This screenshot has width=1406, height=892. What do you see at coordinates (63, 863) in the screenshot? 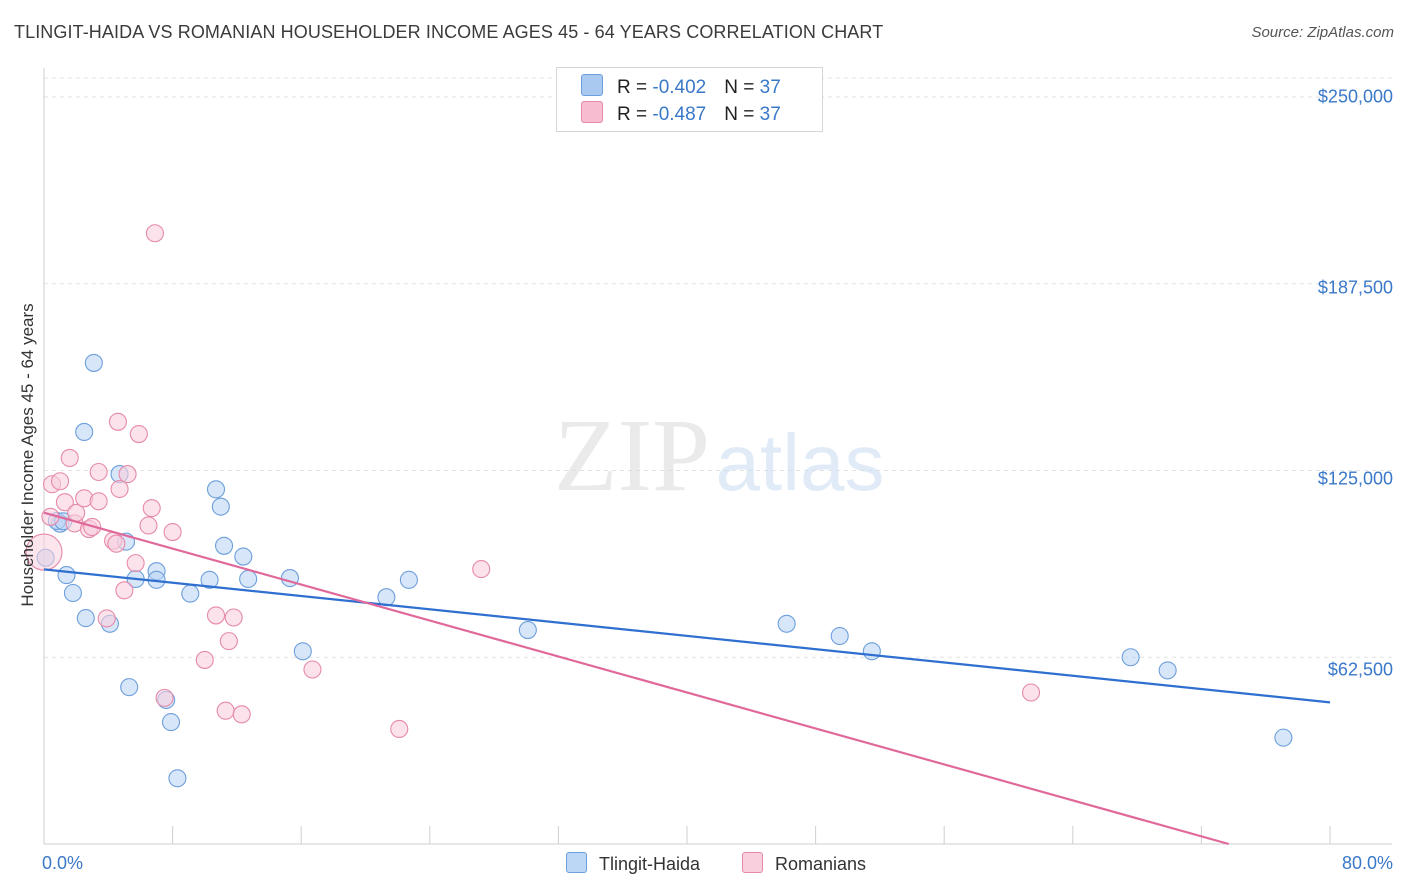
I see `x-tick-label: 0.0%` at bounding box center [63, 863].